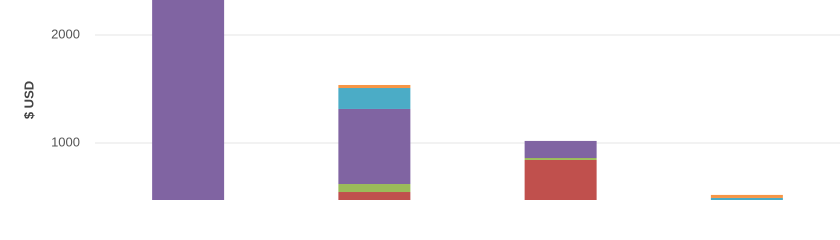  I want to click on y-tick-label: 1000, so click(65, 141).